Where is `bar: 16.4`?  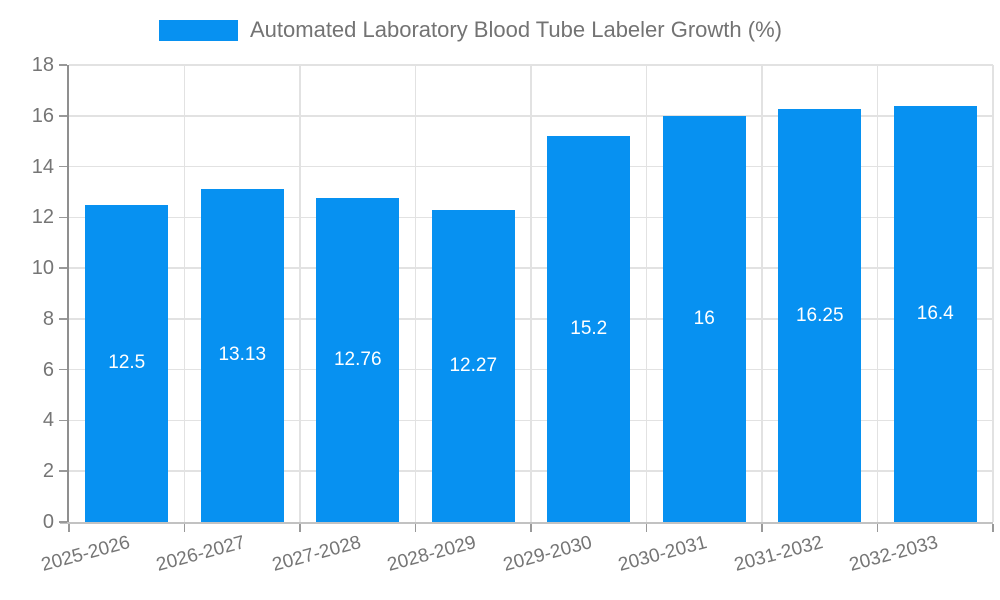 bar: 16.4 is located at coordinates (935, 313).